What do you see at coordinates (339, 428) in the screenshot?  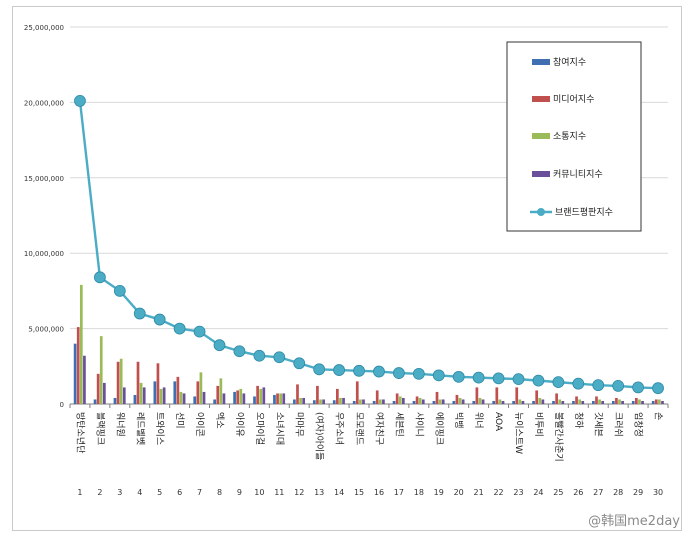 I see `category-label: 우주소녀` at bounding box center [339, 428].